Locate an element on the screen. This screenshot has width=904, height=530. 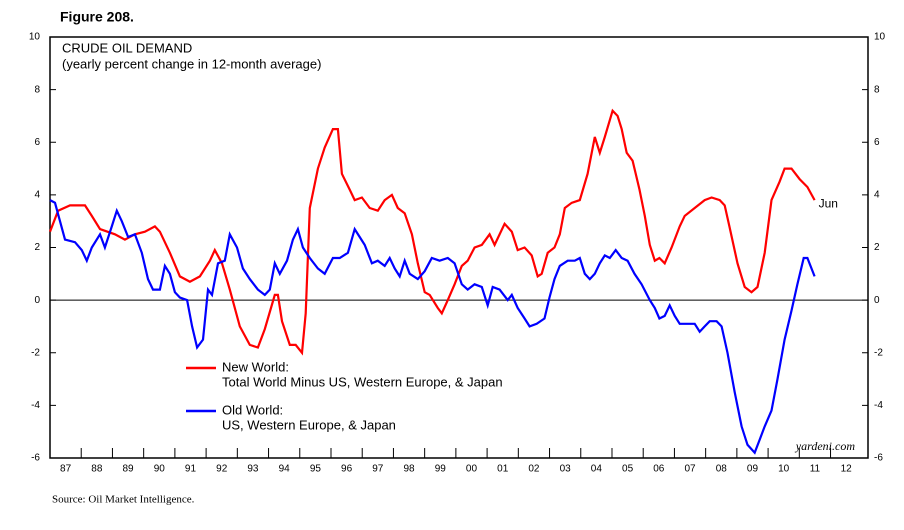
y2-tick-label: 10 is located at coordinates (880, 37).